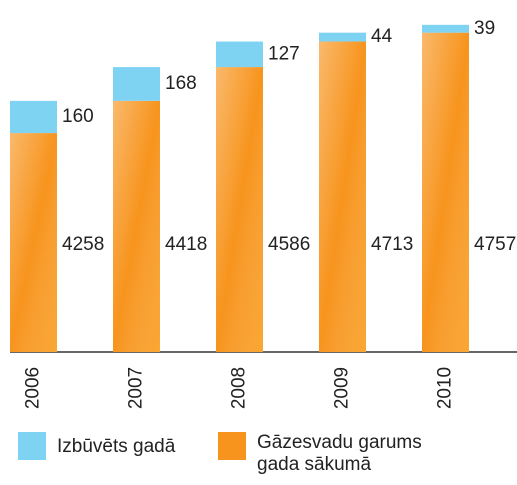 The height and width of the screenshot is (485, 517). I want to click on x-tick-label: 2008, so click(239, 388).